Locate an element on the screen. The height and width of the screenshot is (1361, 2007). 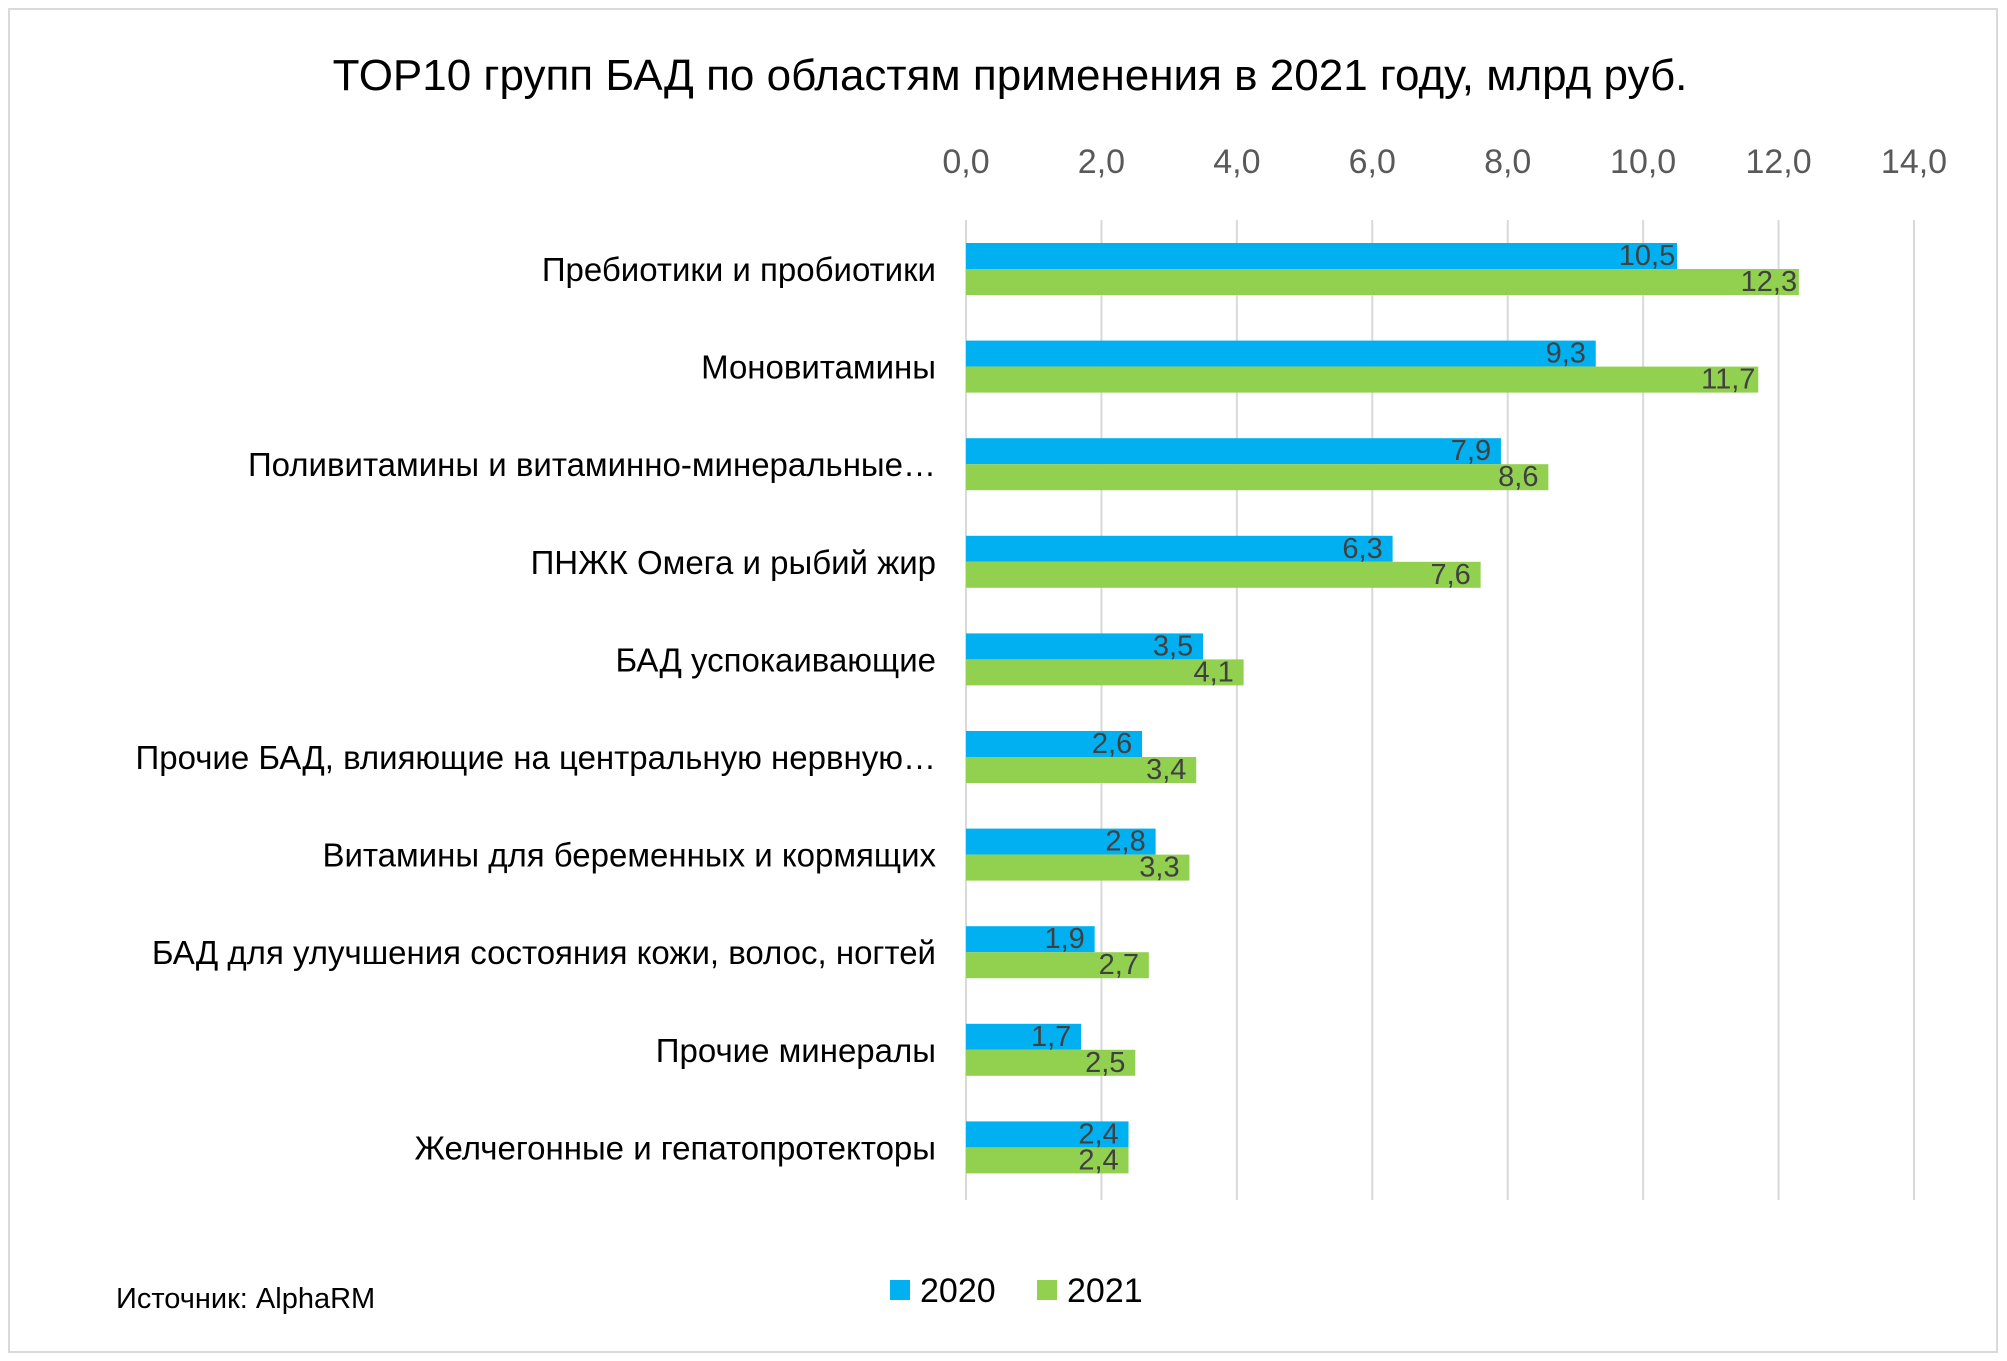
source-note: Источник: AlphaRM is located at coordinates (245, 1299).